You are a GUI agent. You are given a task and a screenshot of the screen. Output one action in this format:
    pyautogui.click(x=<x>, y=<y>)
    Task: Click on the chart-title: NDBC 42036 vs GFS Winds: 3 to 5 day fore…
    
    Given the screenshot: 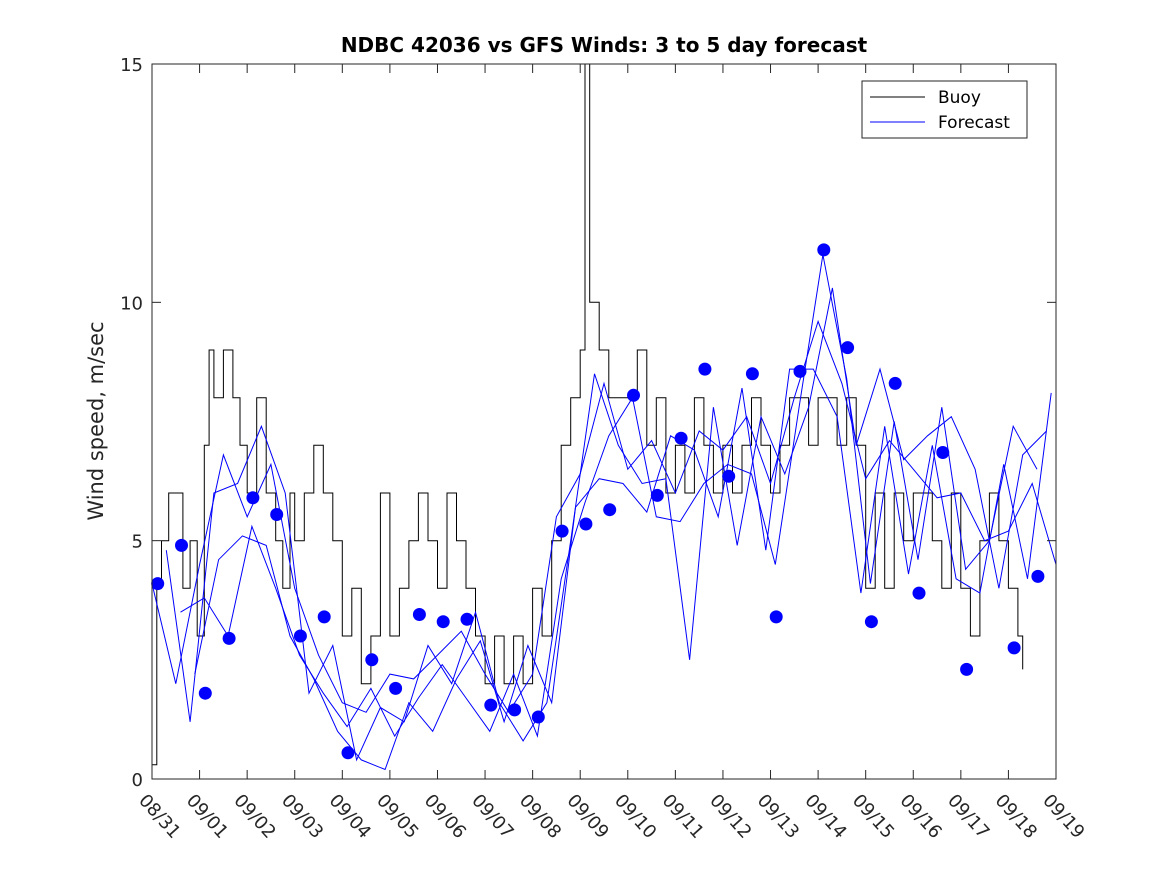 What is the action you would take?
    pyautogui.click(x=604, y=45)
    